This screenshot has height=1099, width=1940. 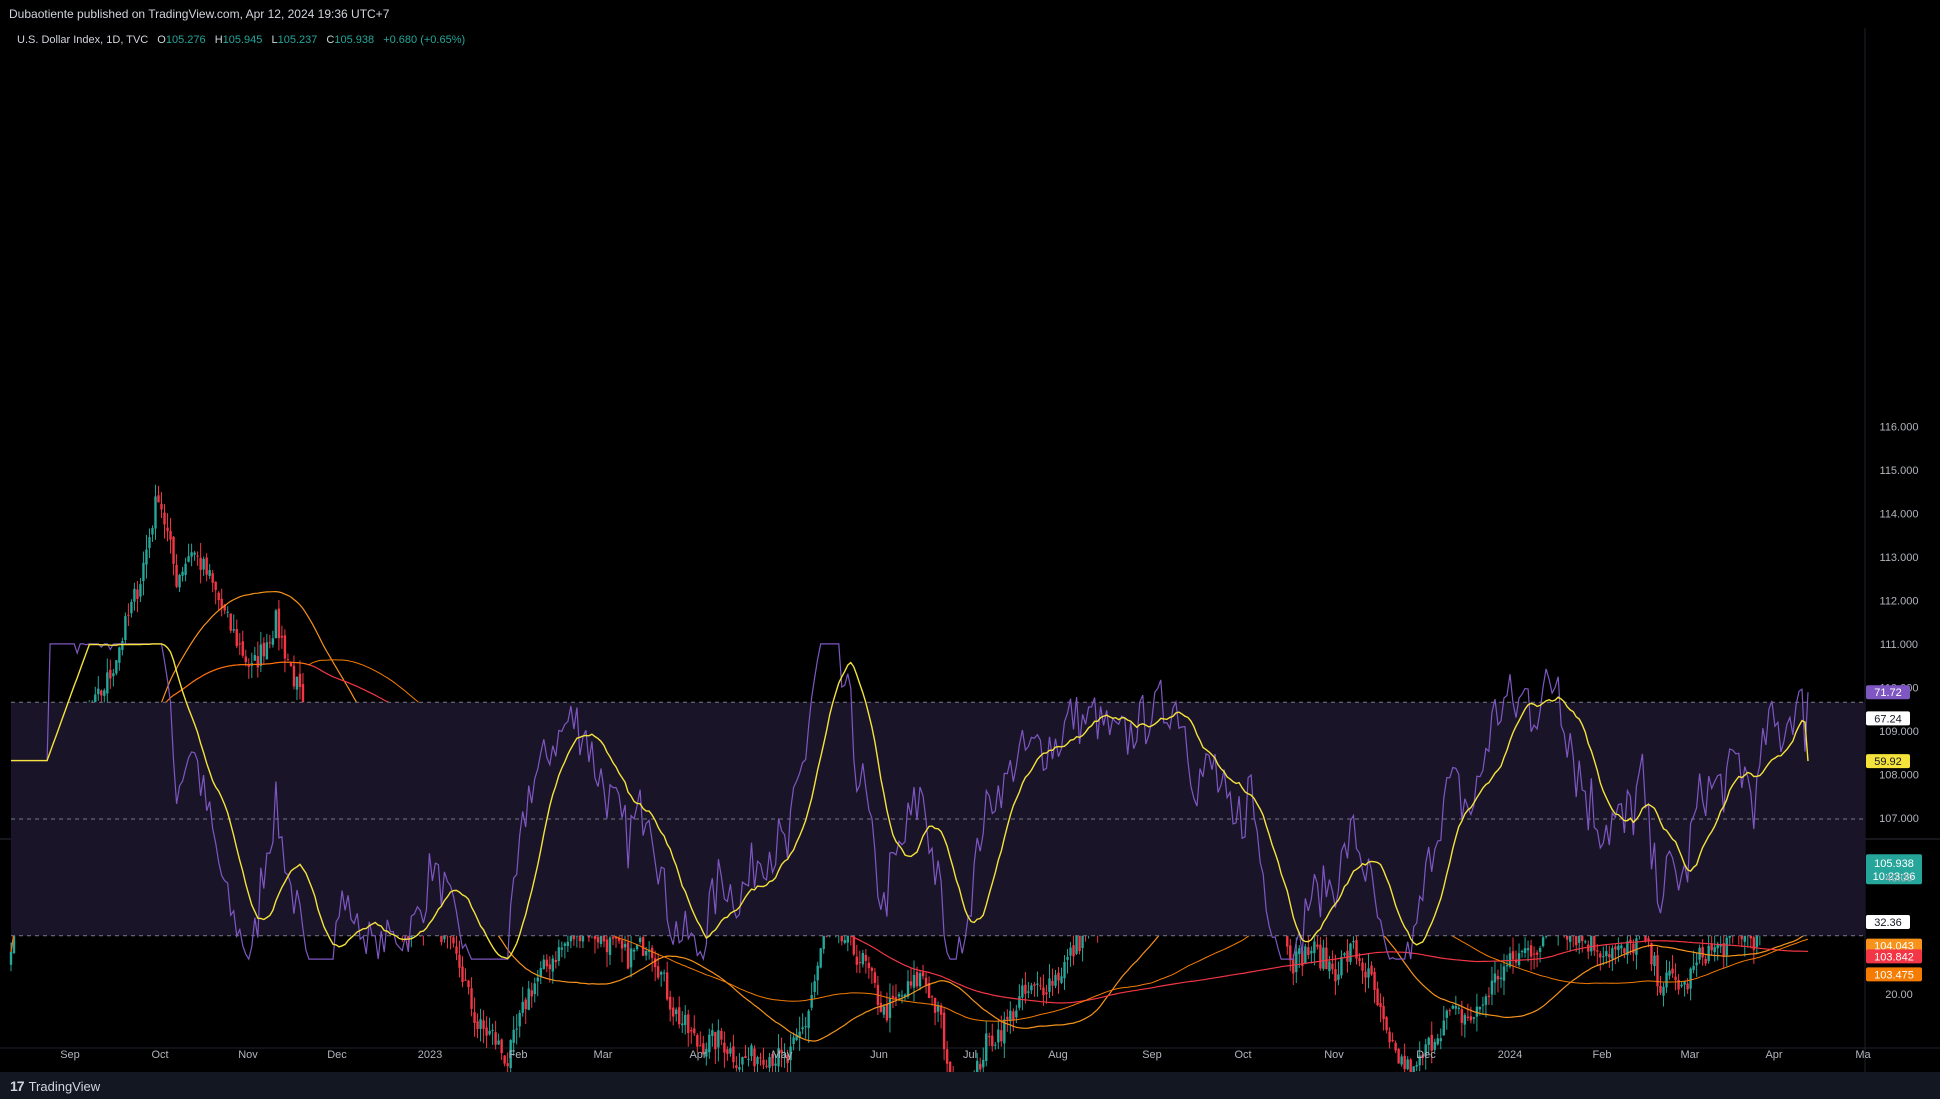 What do you see at coordinates (55, 1086) in the screenshot?
I see `tradingview-logo: 17 TradingView` at bounding box center [55, 1086].